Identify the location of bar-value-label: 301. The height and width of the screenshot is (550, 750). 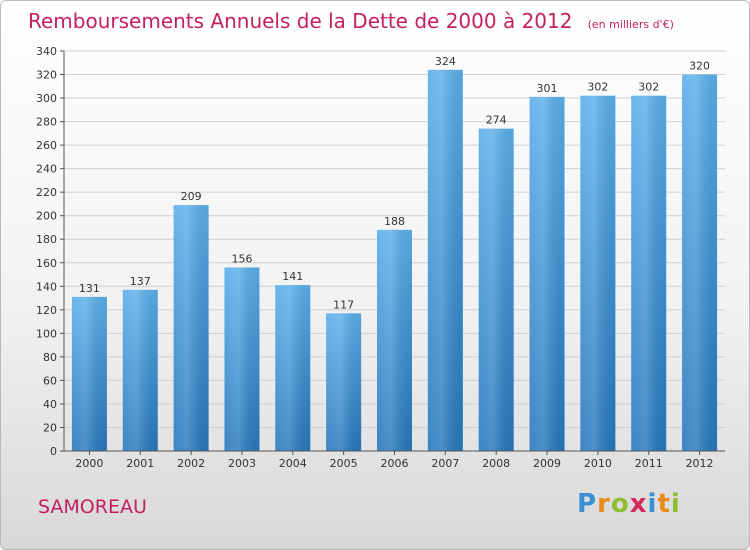
(547, 88).